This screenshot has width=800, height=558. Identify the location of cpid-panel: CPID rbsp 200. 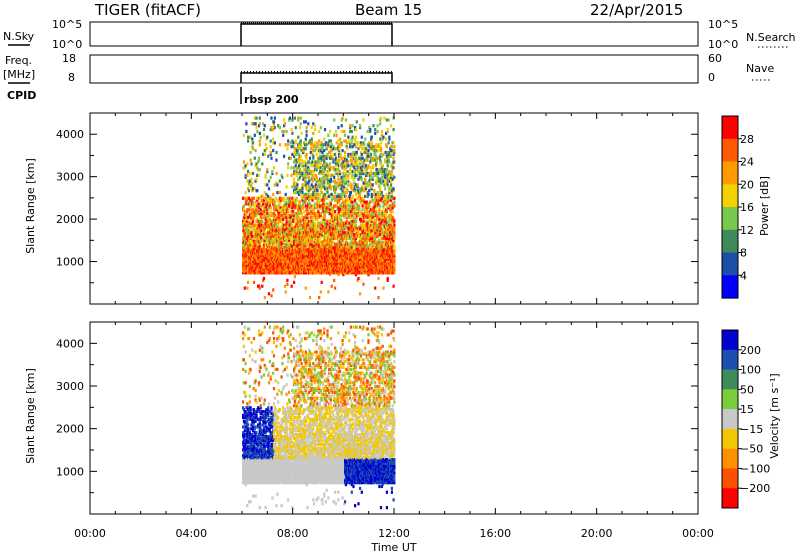
(153, 96).